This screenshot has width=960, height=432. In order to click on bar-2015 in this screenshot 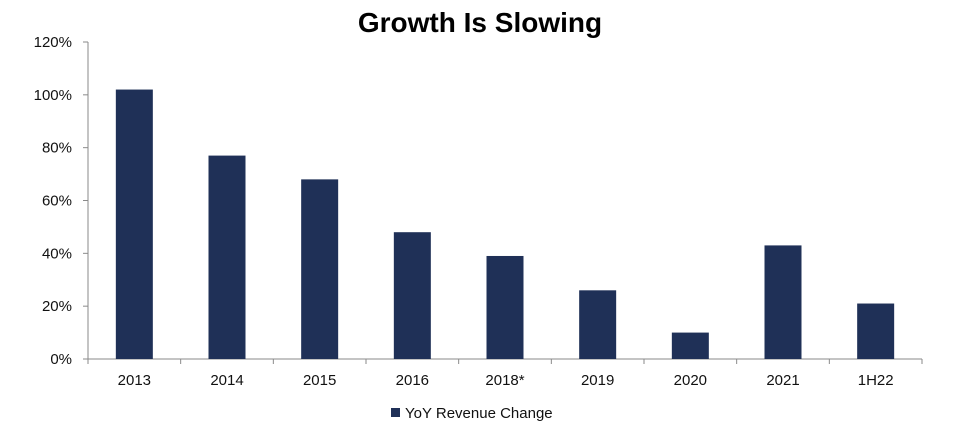, I will do `click(320, 269)`.